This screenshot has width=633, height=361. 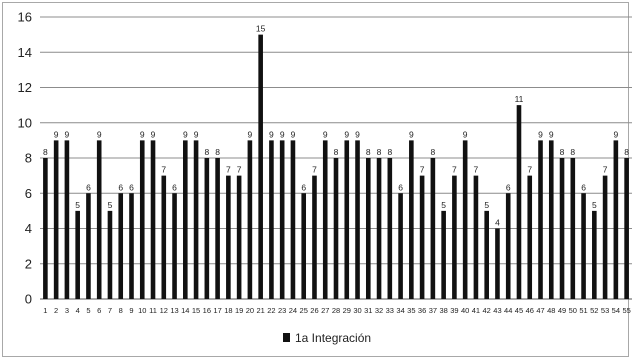 I want to click on x-tick-label: 40, so click(x=465, y=310).